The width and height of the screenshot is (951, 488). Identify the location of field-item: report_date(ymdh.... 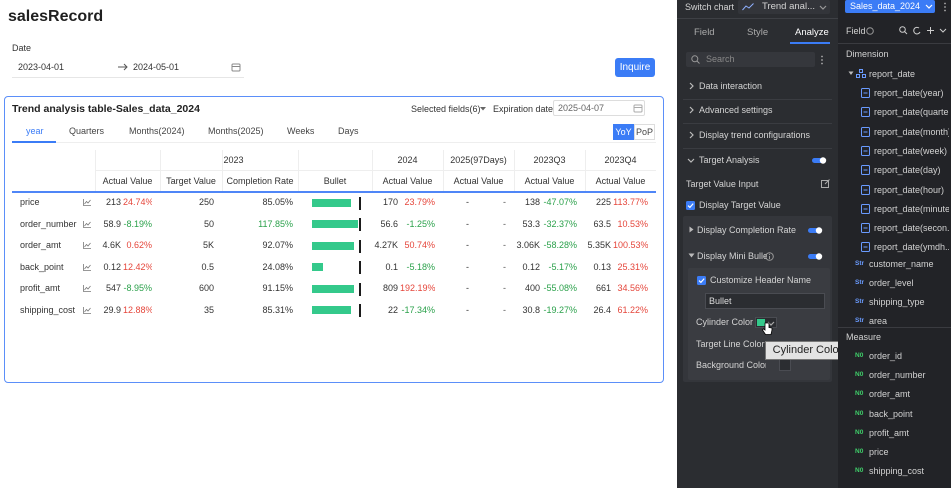
(911, 247).